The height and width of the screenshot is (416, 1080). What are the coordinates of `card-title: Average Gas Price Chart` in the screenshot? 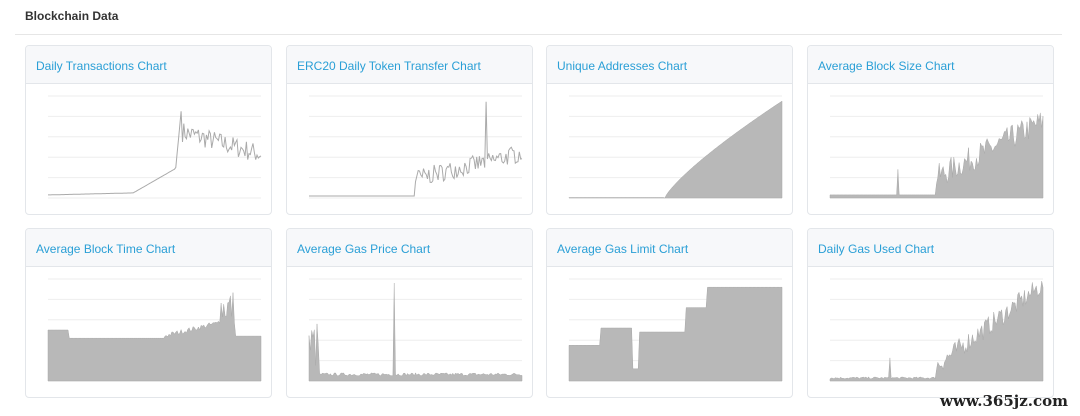 It's located at (364, 249).